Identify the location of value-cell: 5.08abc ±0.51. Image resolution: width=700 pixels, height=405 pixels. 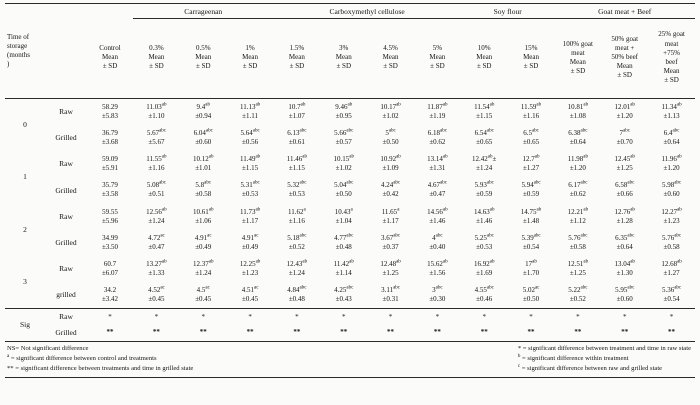
(156, 189).